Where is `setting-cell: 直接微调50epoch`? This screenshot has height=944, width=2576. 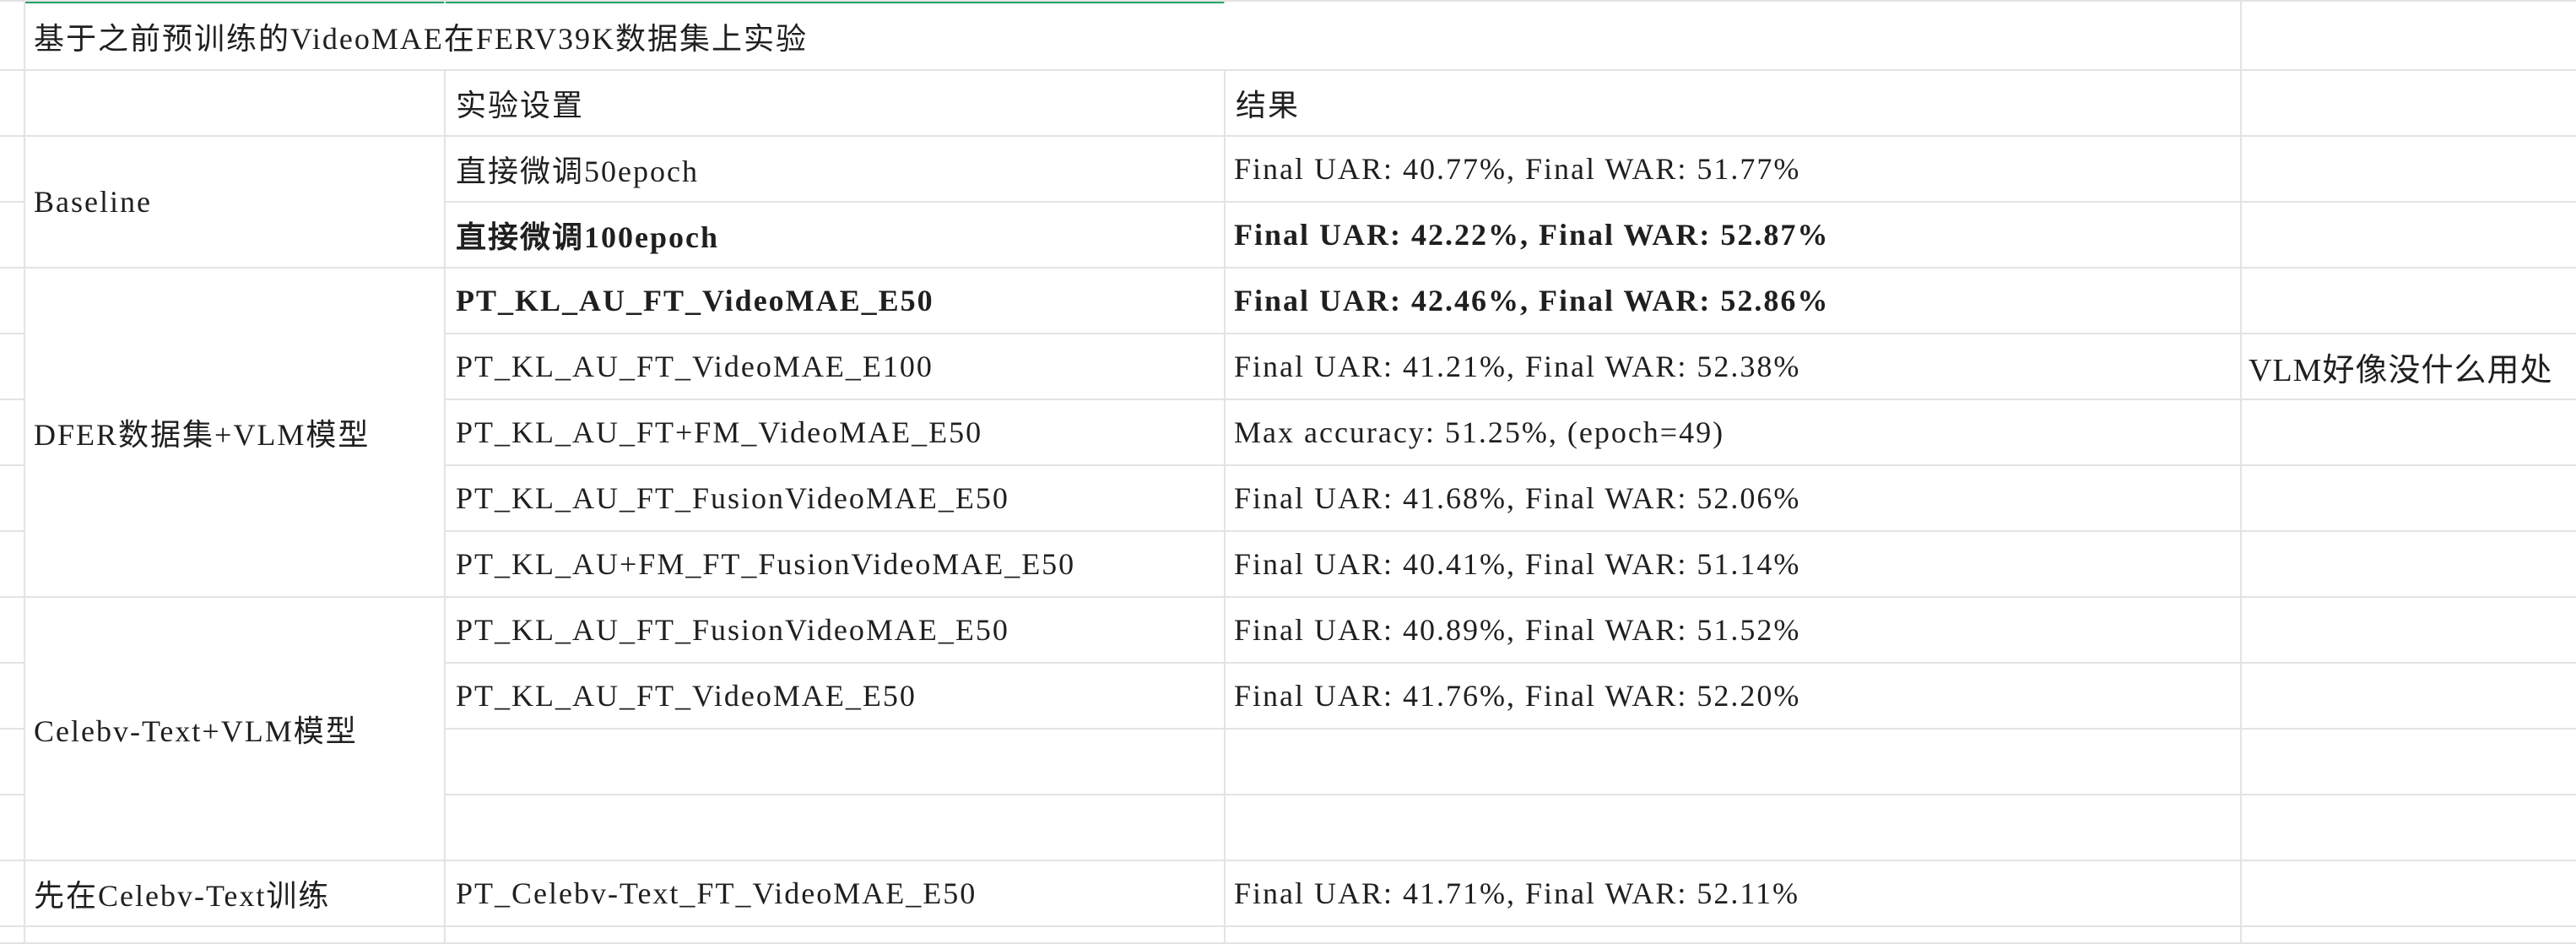 setting-cell: 直接微调50epoch is located at coordinates (577, 171).